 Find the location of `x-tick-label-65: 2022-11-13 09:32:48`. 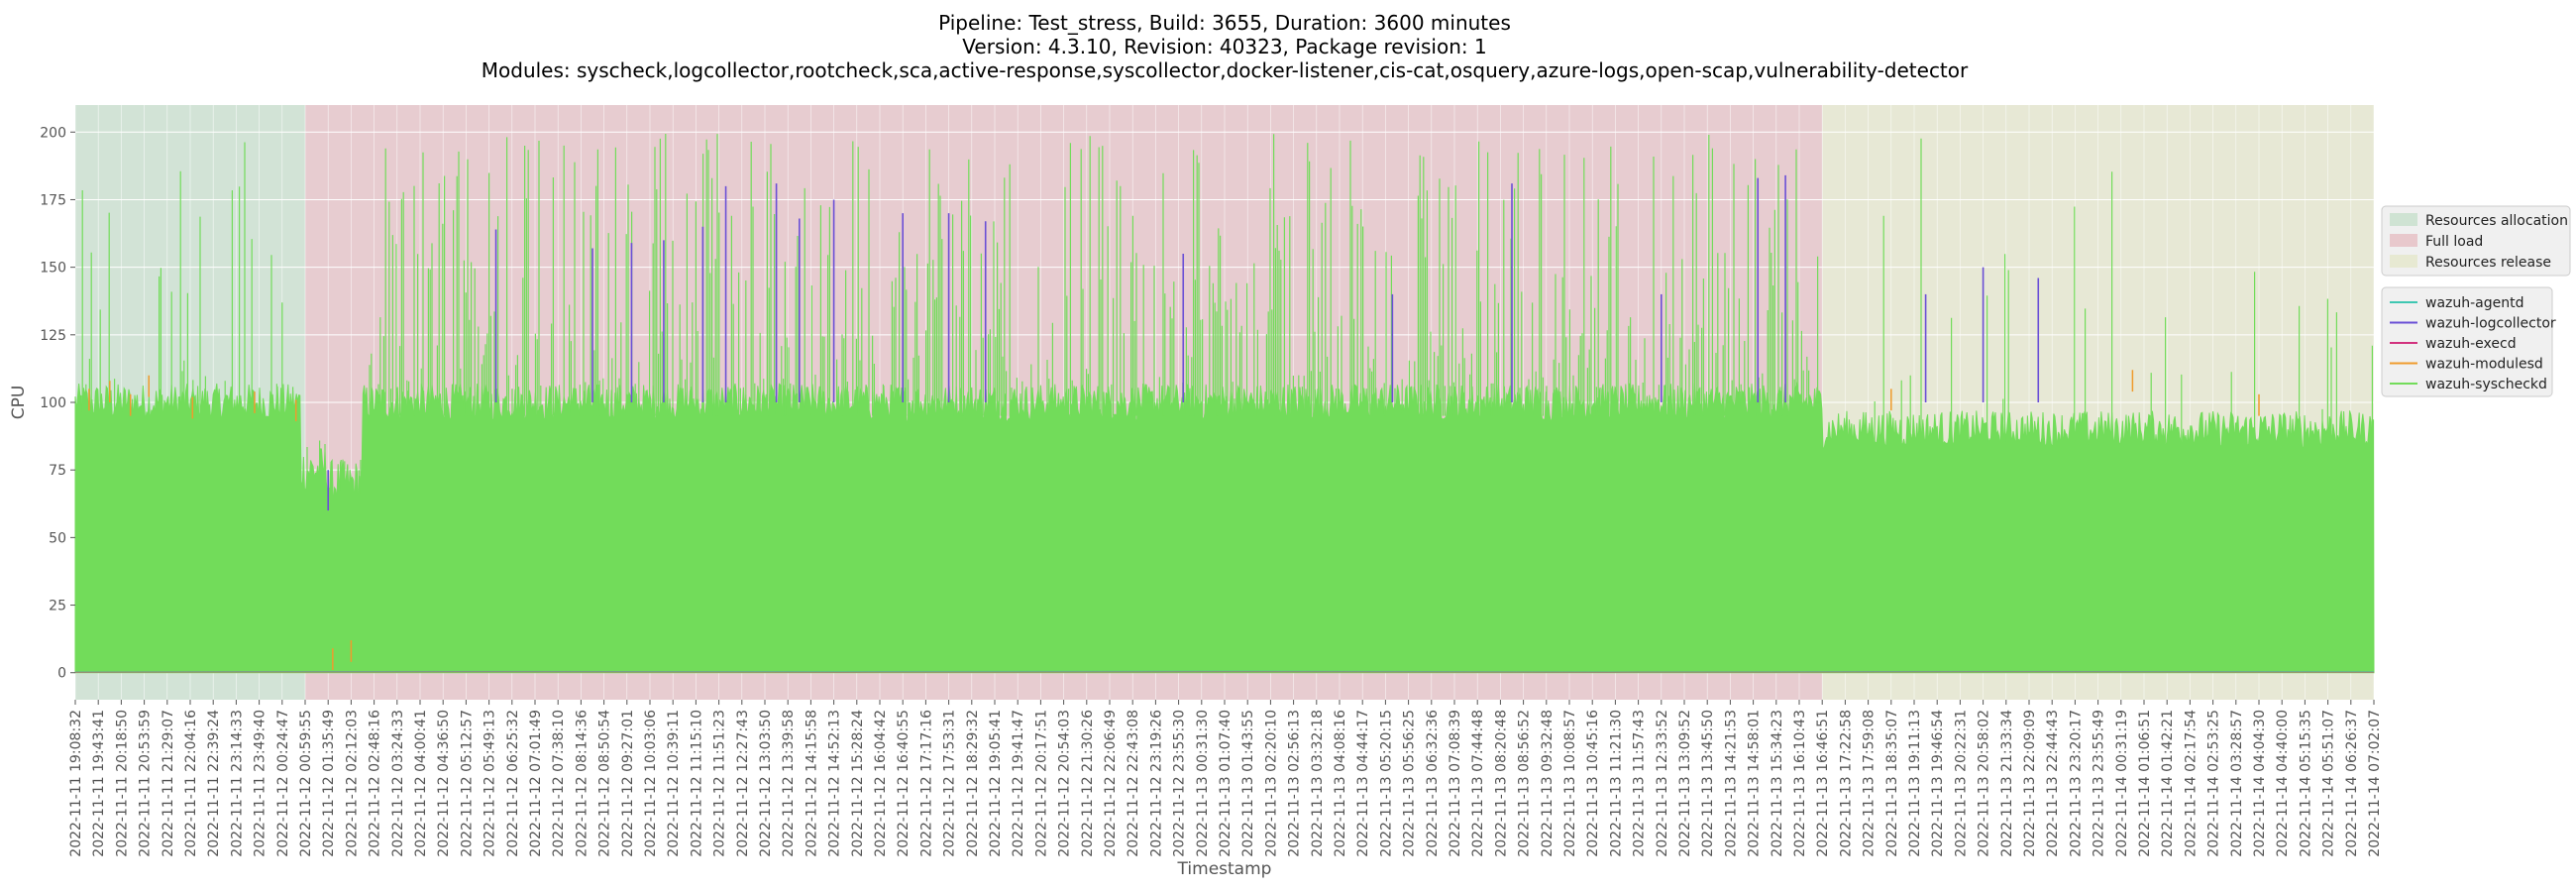

x-tick-label-65: 2022-11-13 09:32:48 is located at coordinates (1548, 784).